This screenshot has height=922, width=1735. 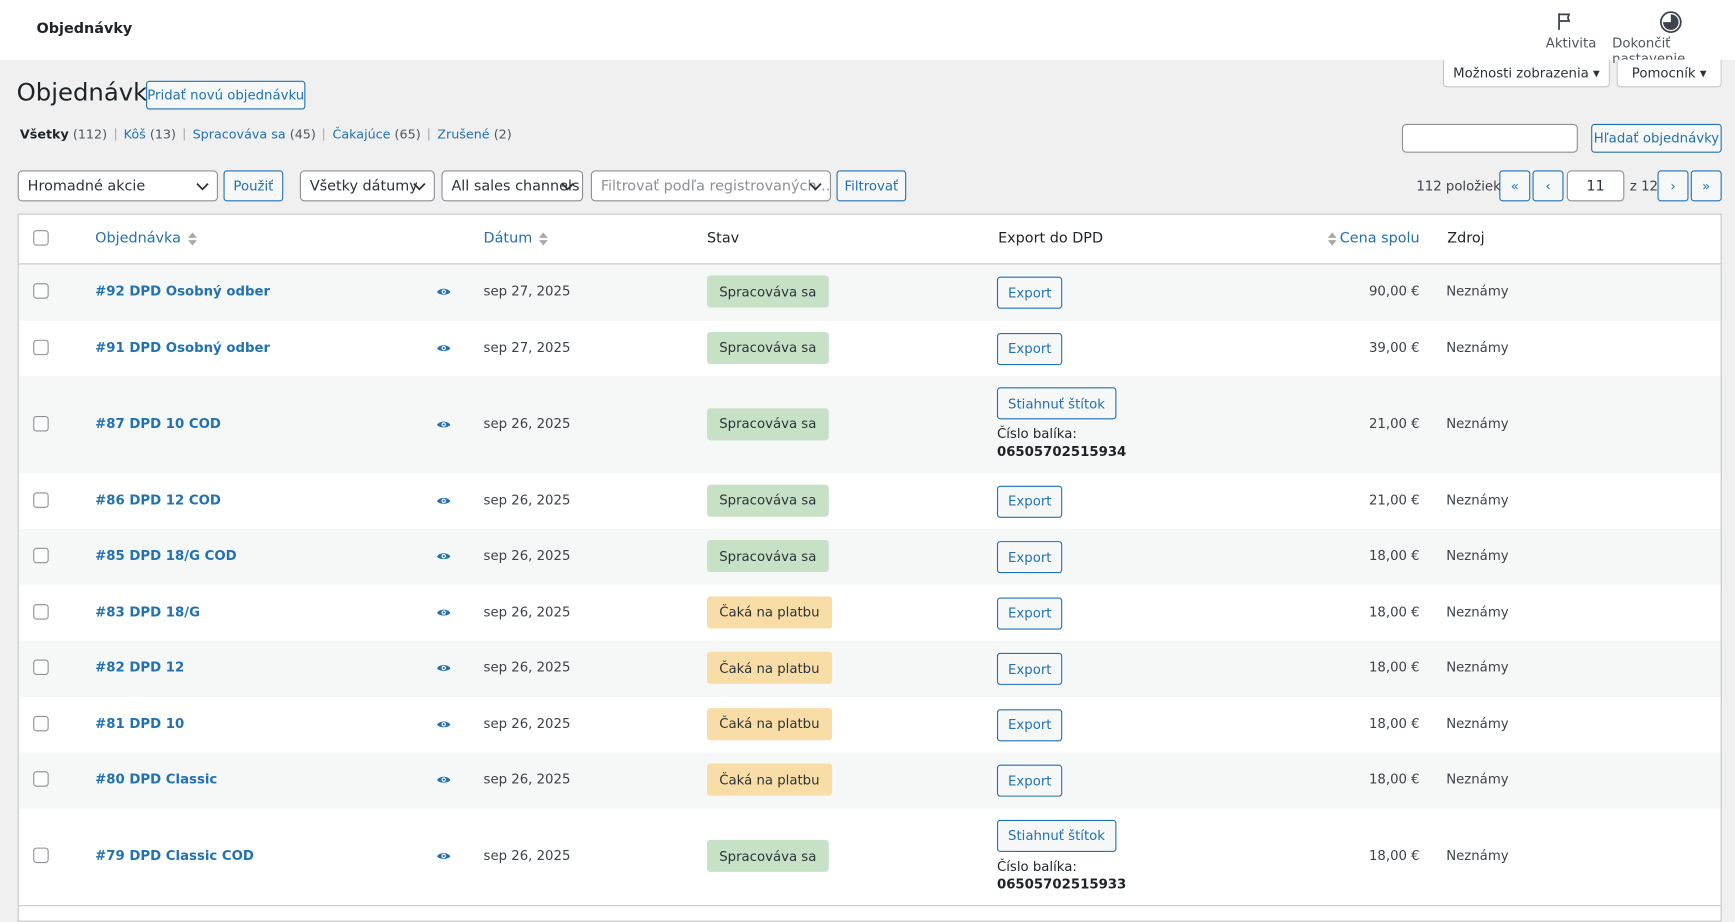 I want to click on apply-button: Použiť, so click(x=253, y=186).